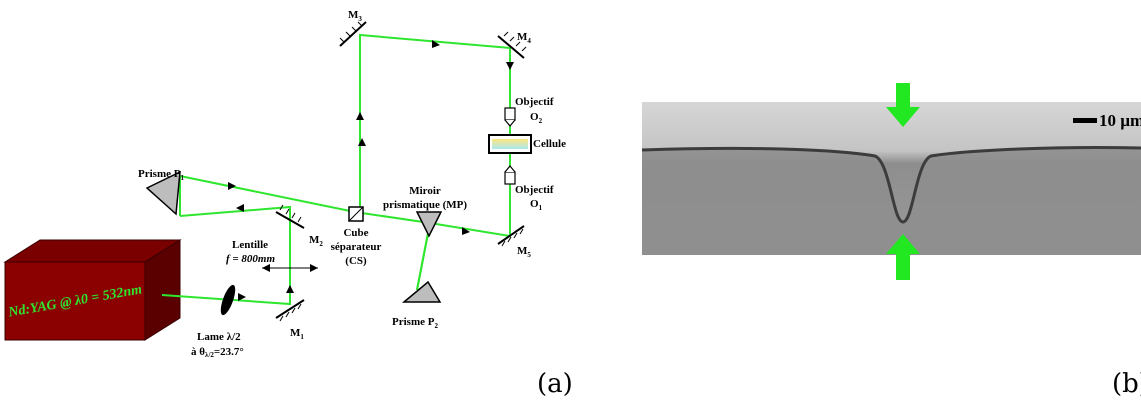  What do you see at coordinates (512, 45) in the screenshot?
I see `mirror-m4` at bounding box center [512, 45].